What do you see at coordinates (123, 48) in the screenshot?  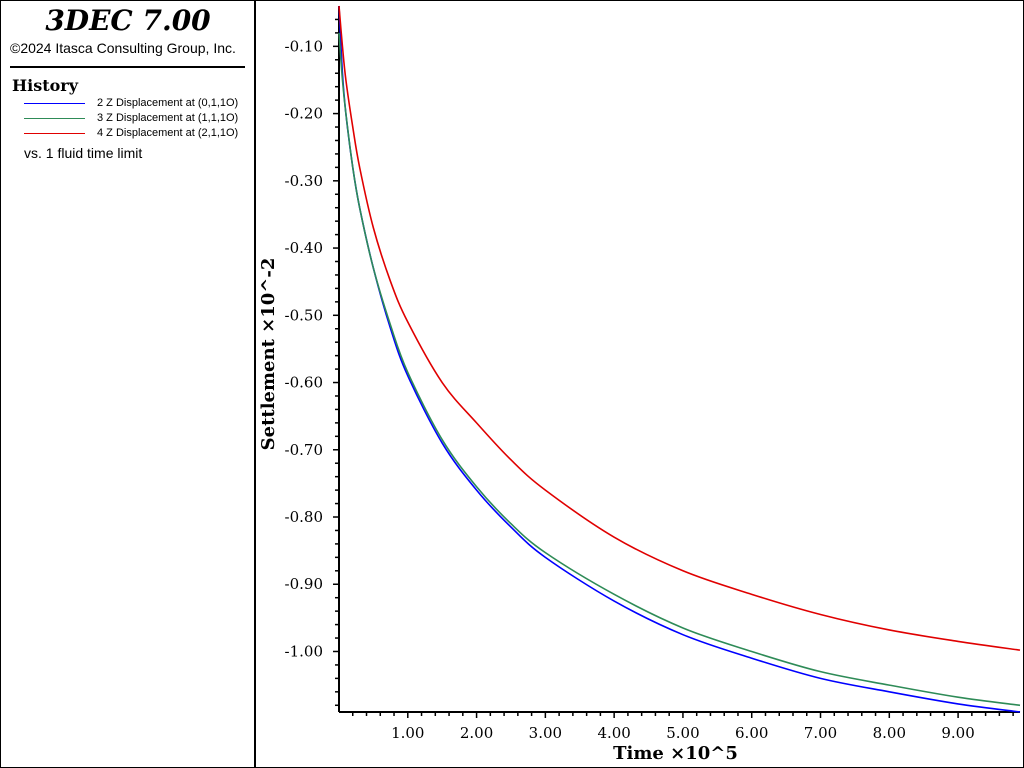 I see `copyright-text: ©2024 Itasca Consulting Group, Inc.` at bounding box center [123, 48].